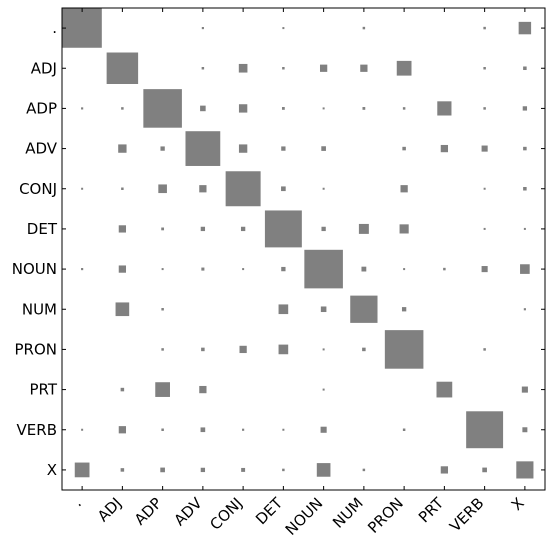 The height and width of the screenshot is (549, 553). I want to click on x-tick-label-5: DET, so click(269, 511).